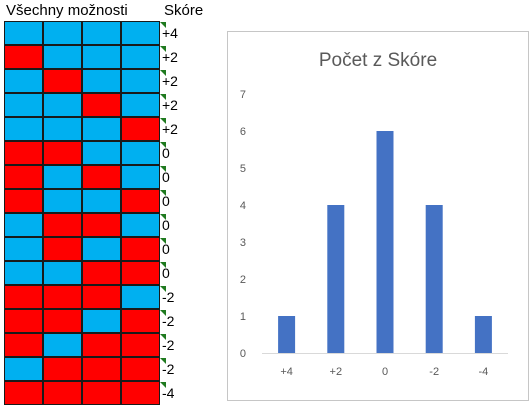 The width and height of the screenshot is (532, 408). I want to click on y-tick-label: 7, so click(243, 95).